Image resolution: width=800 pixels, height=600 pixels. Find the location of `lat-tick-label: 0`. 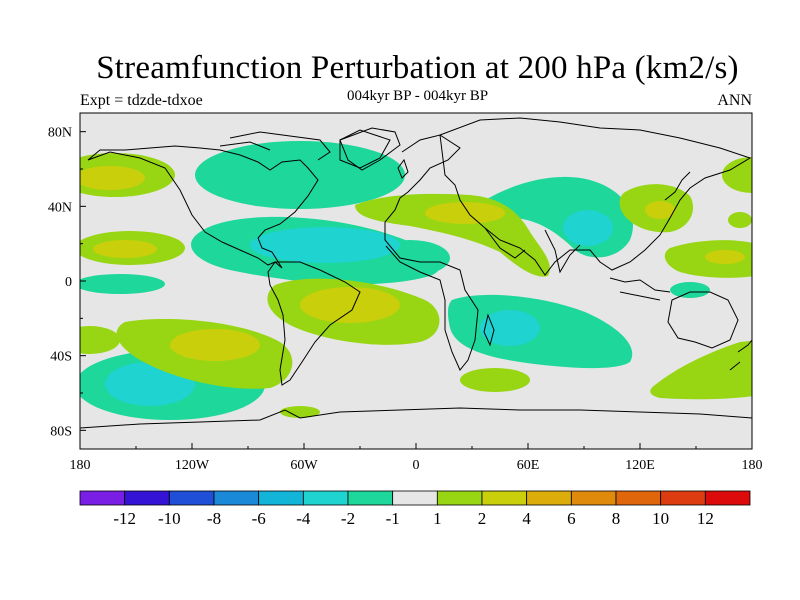

lat-tick-label: 0 is located at coordinates (68, 282).